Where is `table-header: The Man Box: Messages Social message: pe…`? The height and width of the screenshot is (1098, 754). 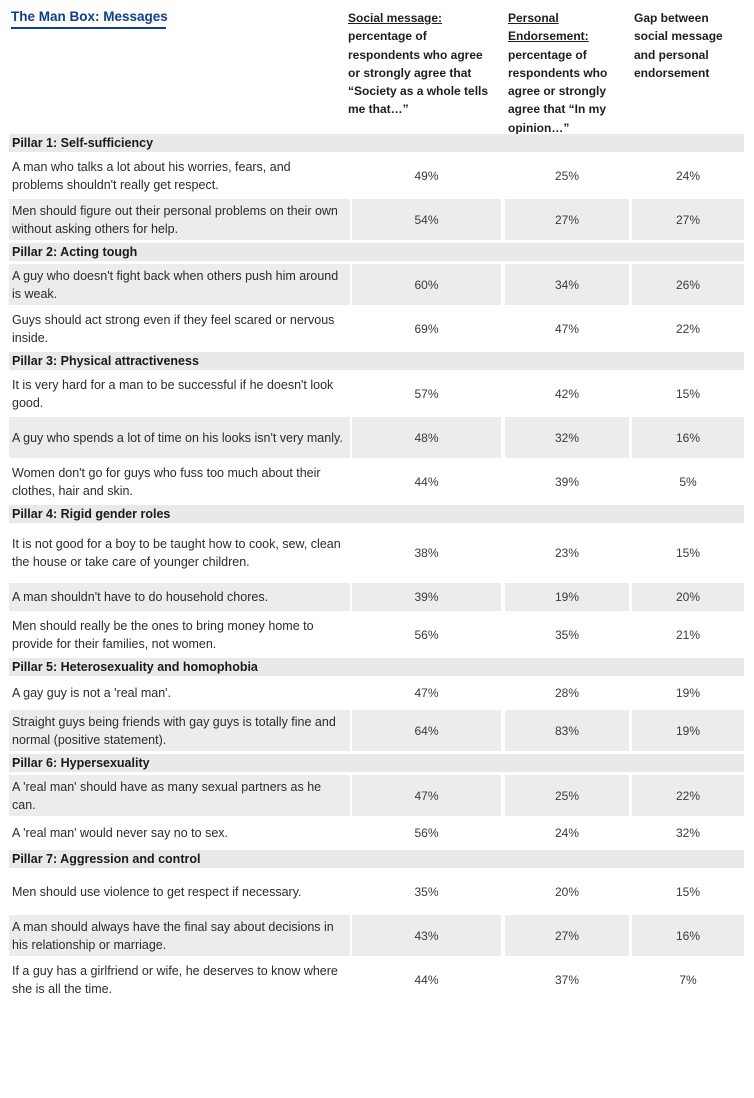
table-header: The Man Box: Messages Social message: pe… is located at coordinates (377, 68).